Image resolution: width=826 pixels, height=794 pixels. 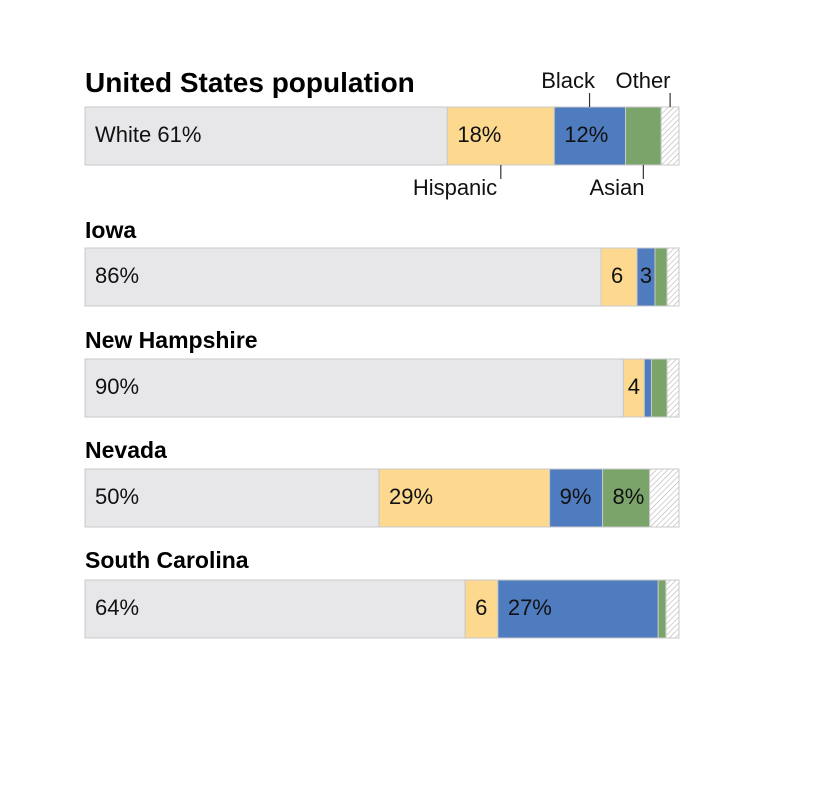 What do you see at coordinates (117, 496) in the screenshot?
I see `data-label-nevada-white: 50%` at bounding box center [117, 496].